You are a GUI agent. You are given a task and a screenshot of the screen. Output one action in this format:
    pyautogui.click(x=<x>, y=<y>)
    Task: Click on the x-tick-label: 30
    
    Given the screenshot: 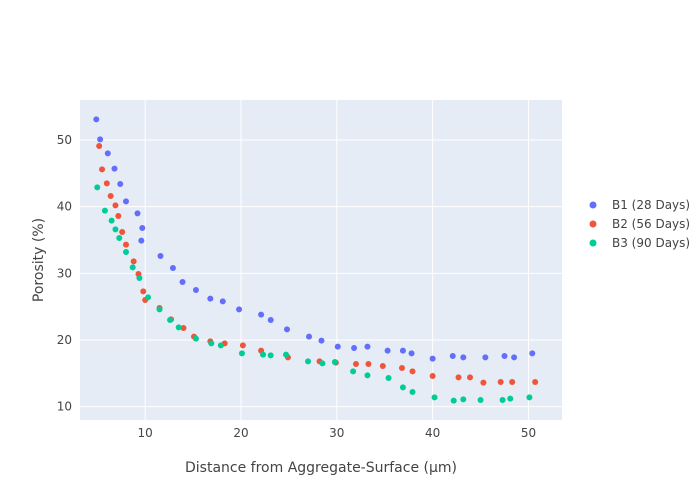 What is the action you would take?
    pyautogui.click(x=336, y=433)
    